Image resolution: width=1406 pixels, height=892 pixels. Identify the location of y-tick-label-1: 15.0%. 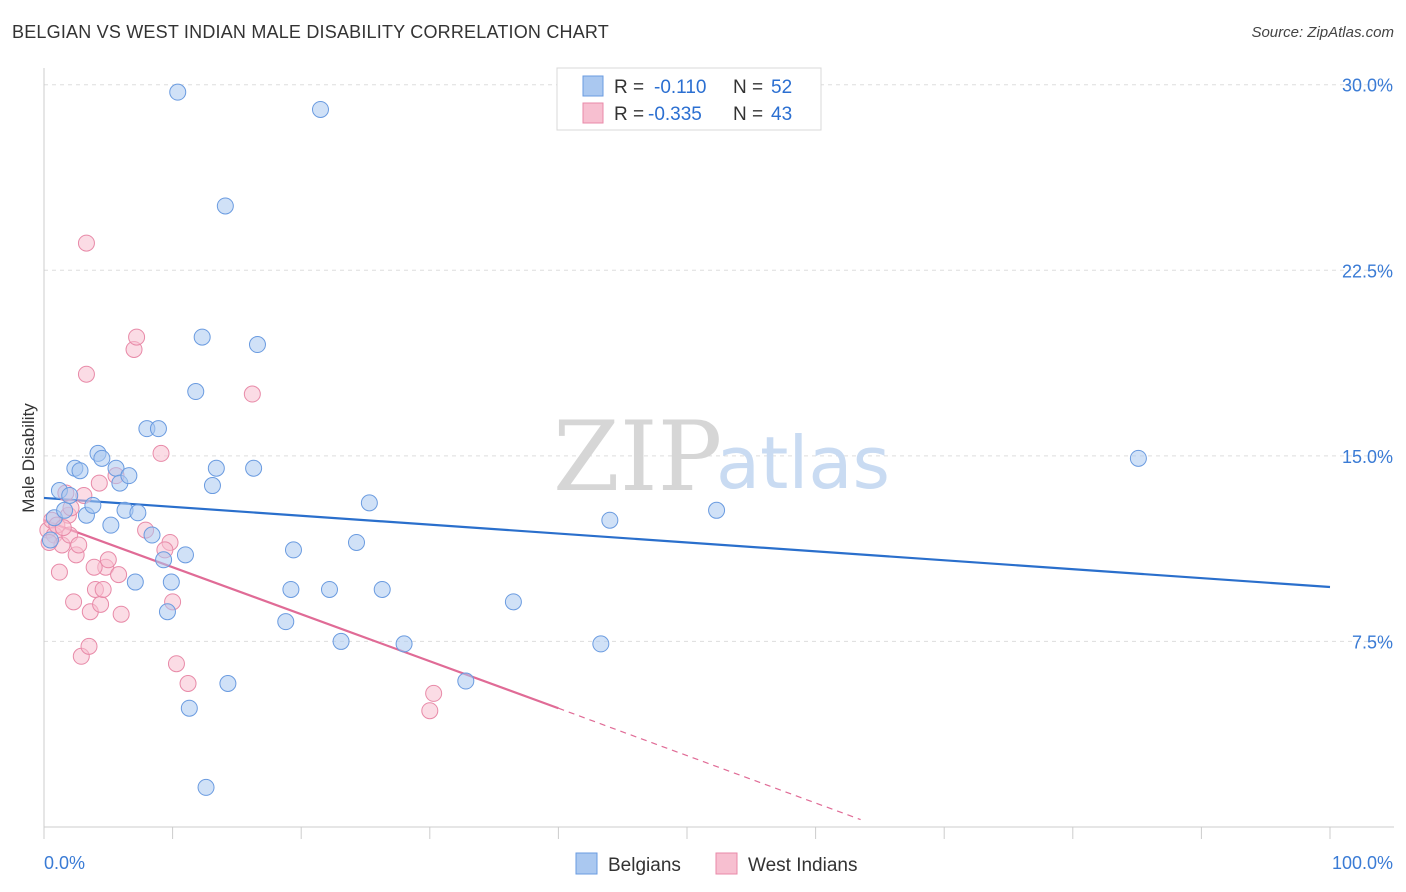
(1367, 457).